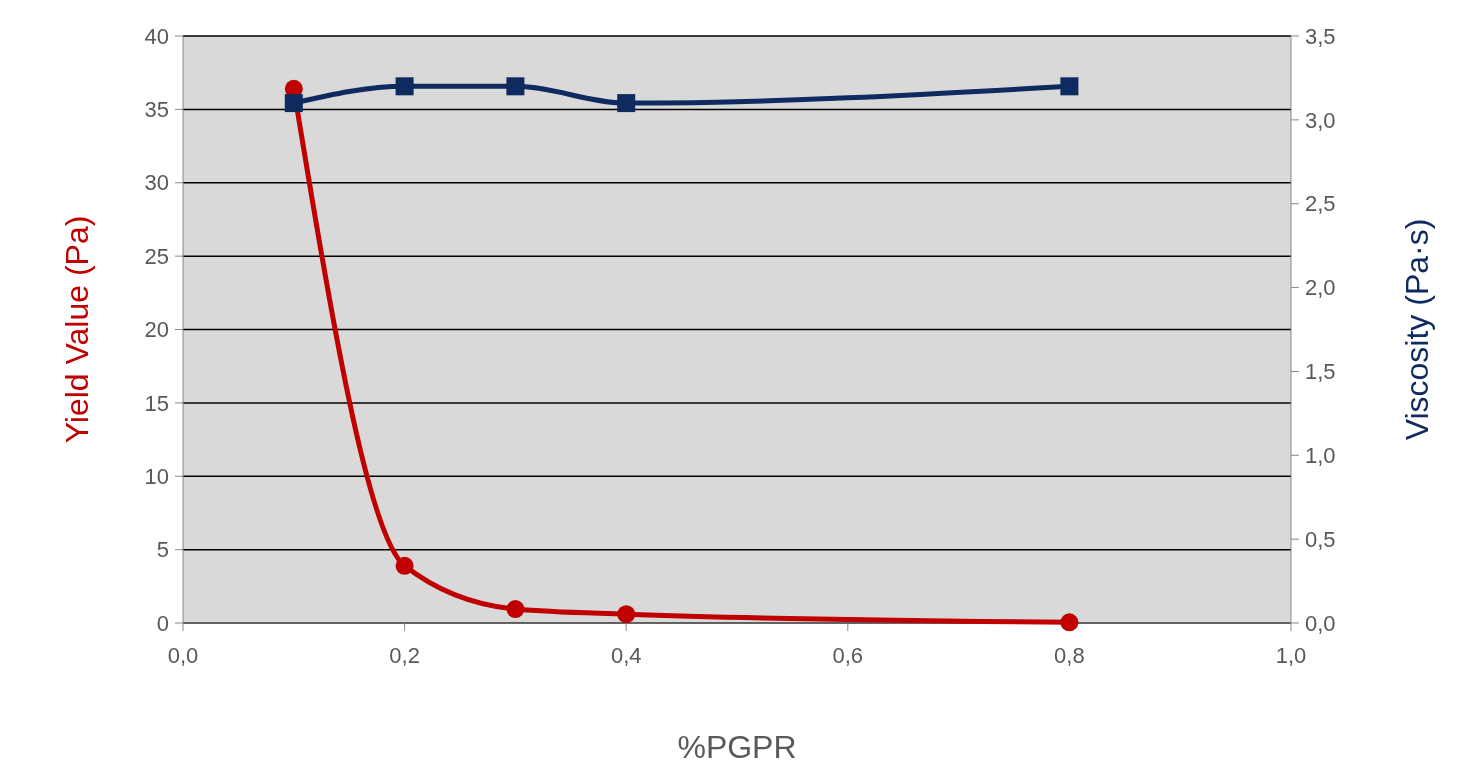  I want to click on y-tick-label: 5, so click(162, 550).